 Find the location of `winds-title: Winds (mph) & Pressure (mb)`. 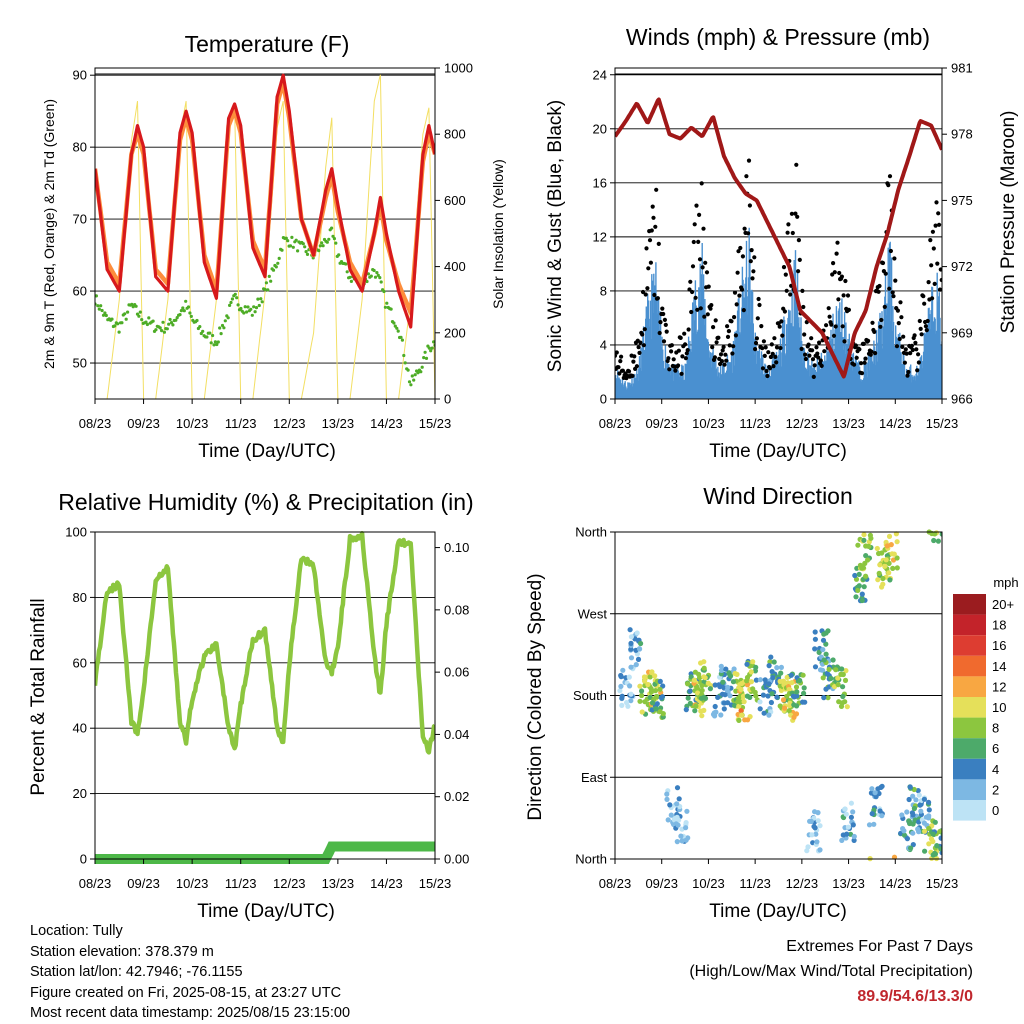

winds-title: Winds (mph) & Pressure (mb) is located at coordinates (778, 37).